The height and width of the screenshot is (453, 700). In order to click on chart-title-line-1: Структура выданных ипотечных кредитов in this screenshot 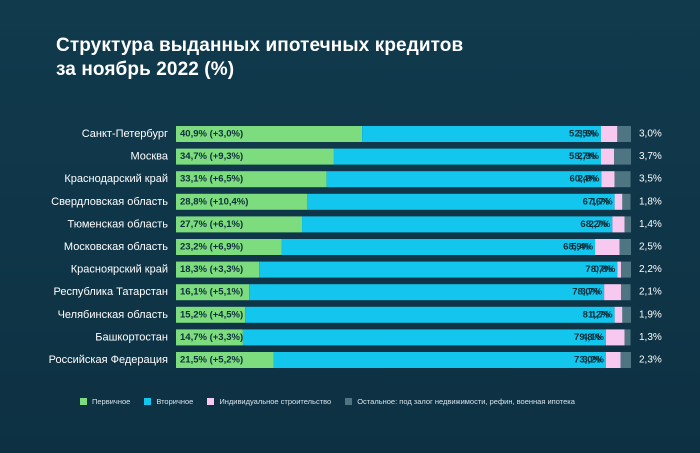, I will do `click(260, 45)`.